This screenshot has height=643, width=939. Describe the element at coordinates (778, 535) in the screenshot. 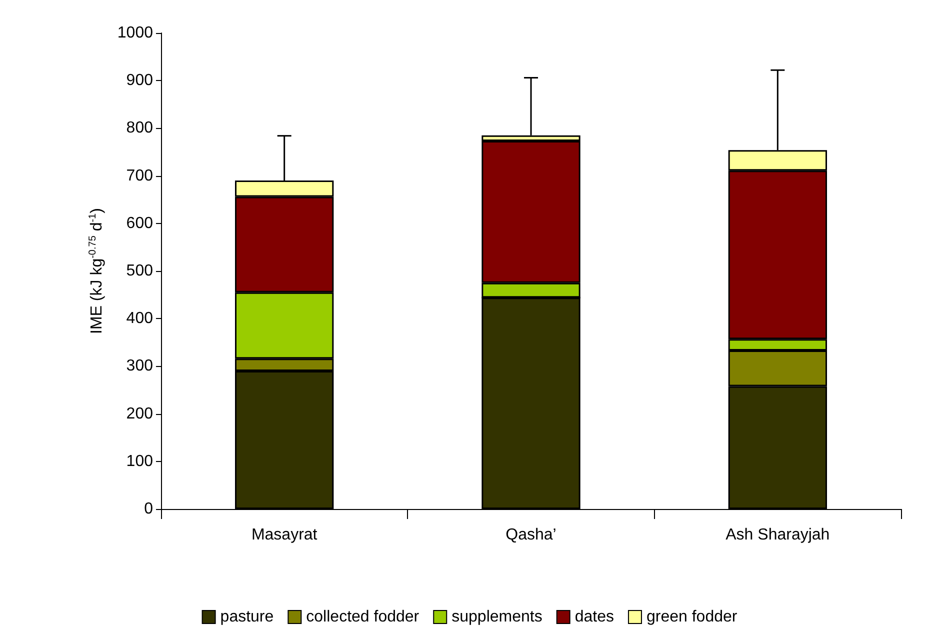

I see `x-tick-label: Ash Sharayjah` at that location.